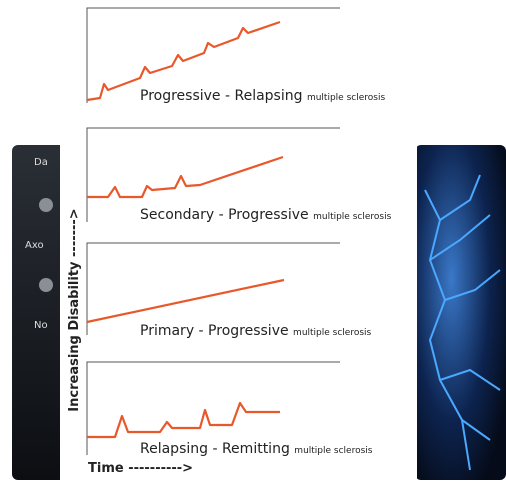 The height and width of the screenshot is (484, 506). I want to click on panel-title: Relapsing - Remitting multiple sclerosis, so click(256, 449).